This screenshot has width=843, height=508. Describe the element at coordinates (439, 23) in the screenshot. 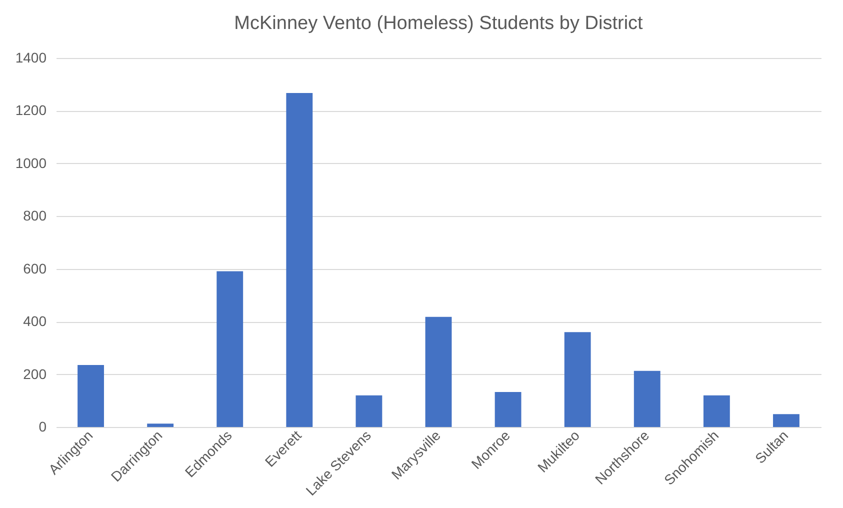

I see `chart-title: McKinney Vento (Homeless) Students by District` at that location.